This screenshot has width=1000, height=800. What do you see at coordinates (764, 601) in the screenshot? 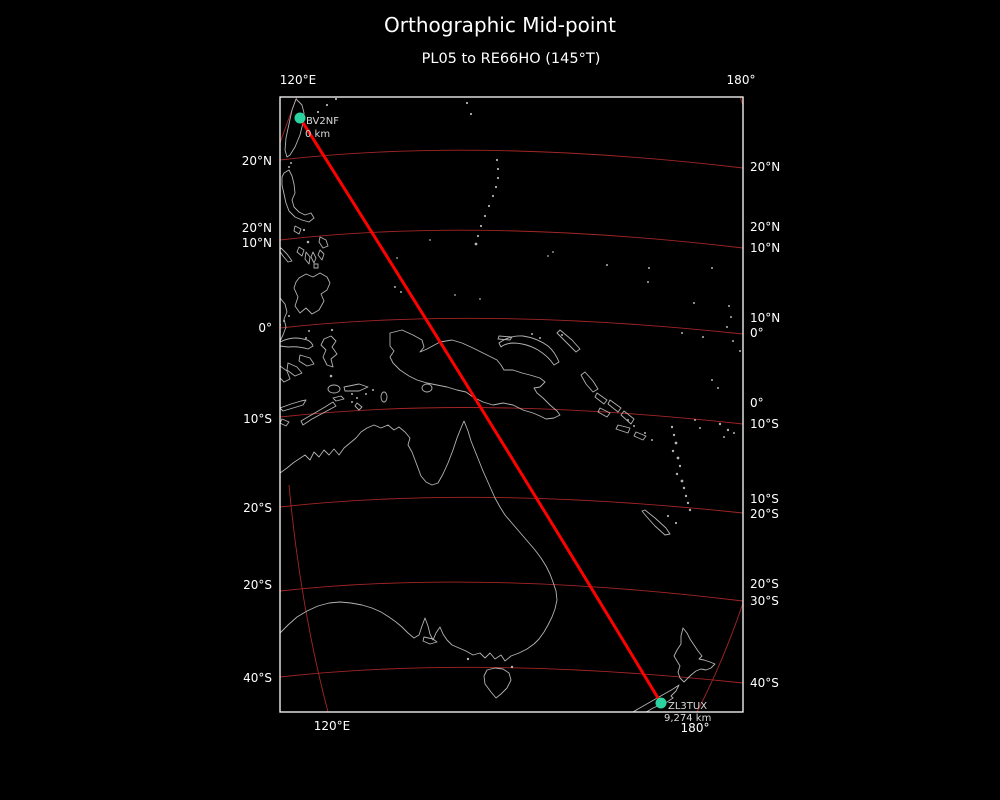
I see `lat-label-right: 30°S` at bounding box center [764, 601].